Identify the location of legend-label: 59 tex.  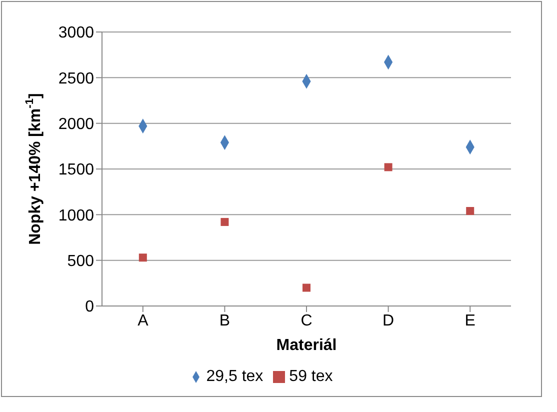
(311, 376).